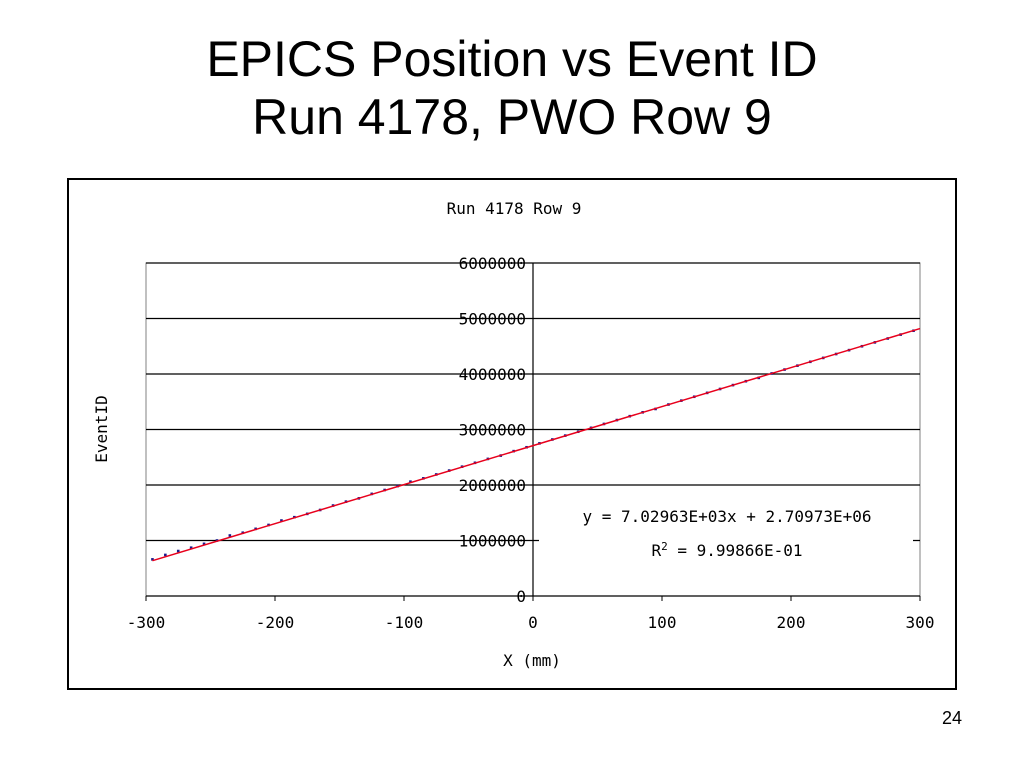 This screenshot has height=768, width=1024. What do you see at coordinates (664, 546) in the screenshot?
I see `r2-superscript: 2` at bounding box center [664, 546].